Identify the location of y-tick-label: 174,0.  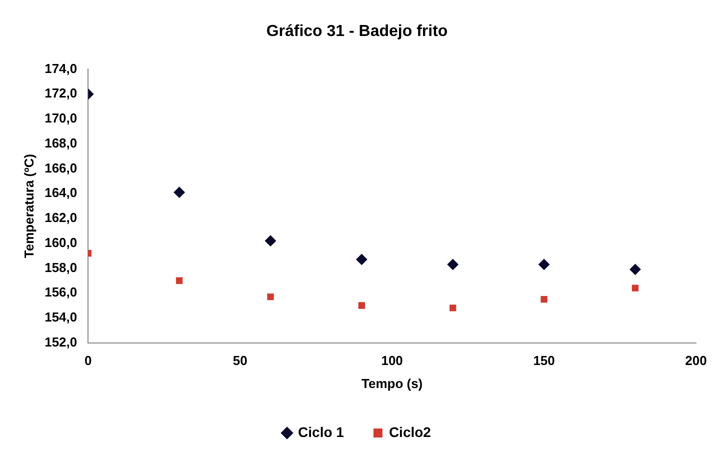
(61, 68).